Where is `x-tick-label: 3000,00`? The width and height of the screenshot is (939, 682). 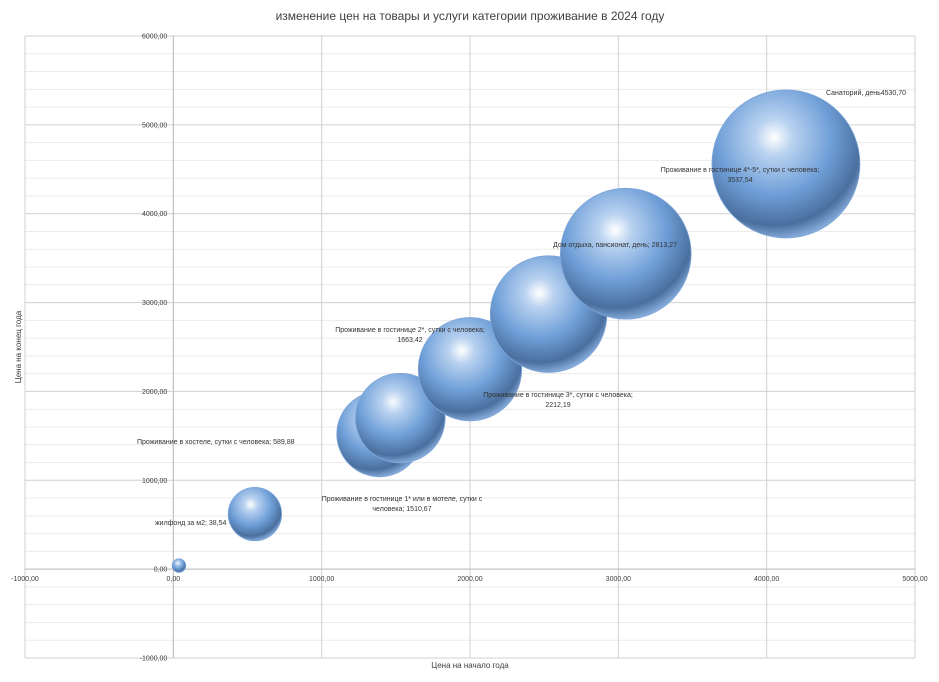
x-tick-label: 3000,00 is located at coordinates (618, 579).